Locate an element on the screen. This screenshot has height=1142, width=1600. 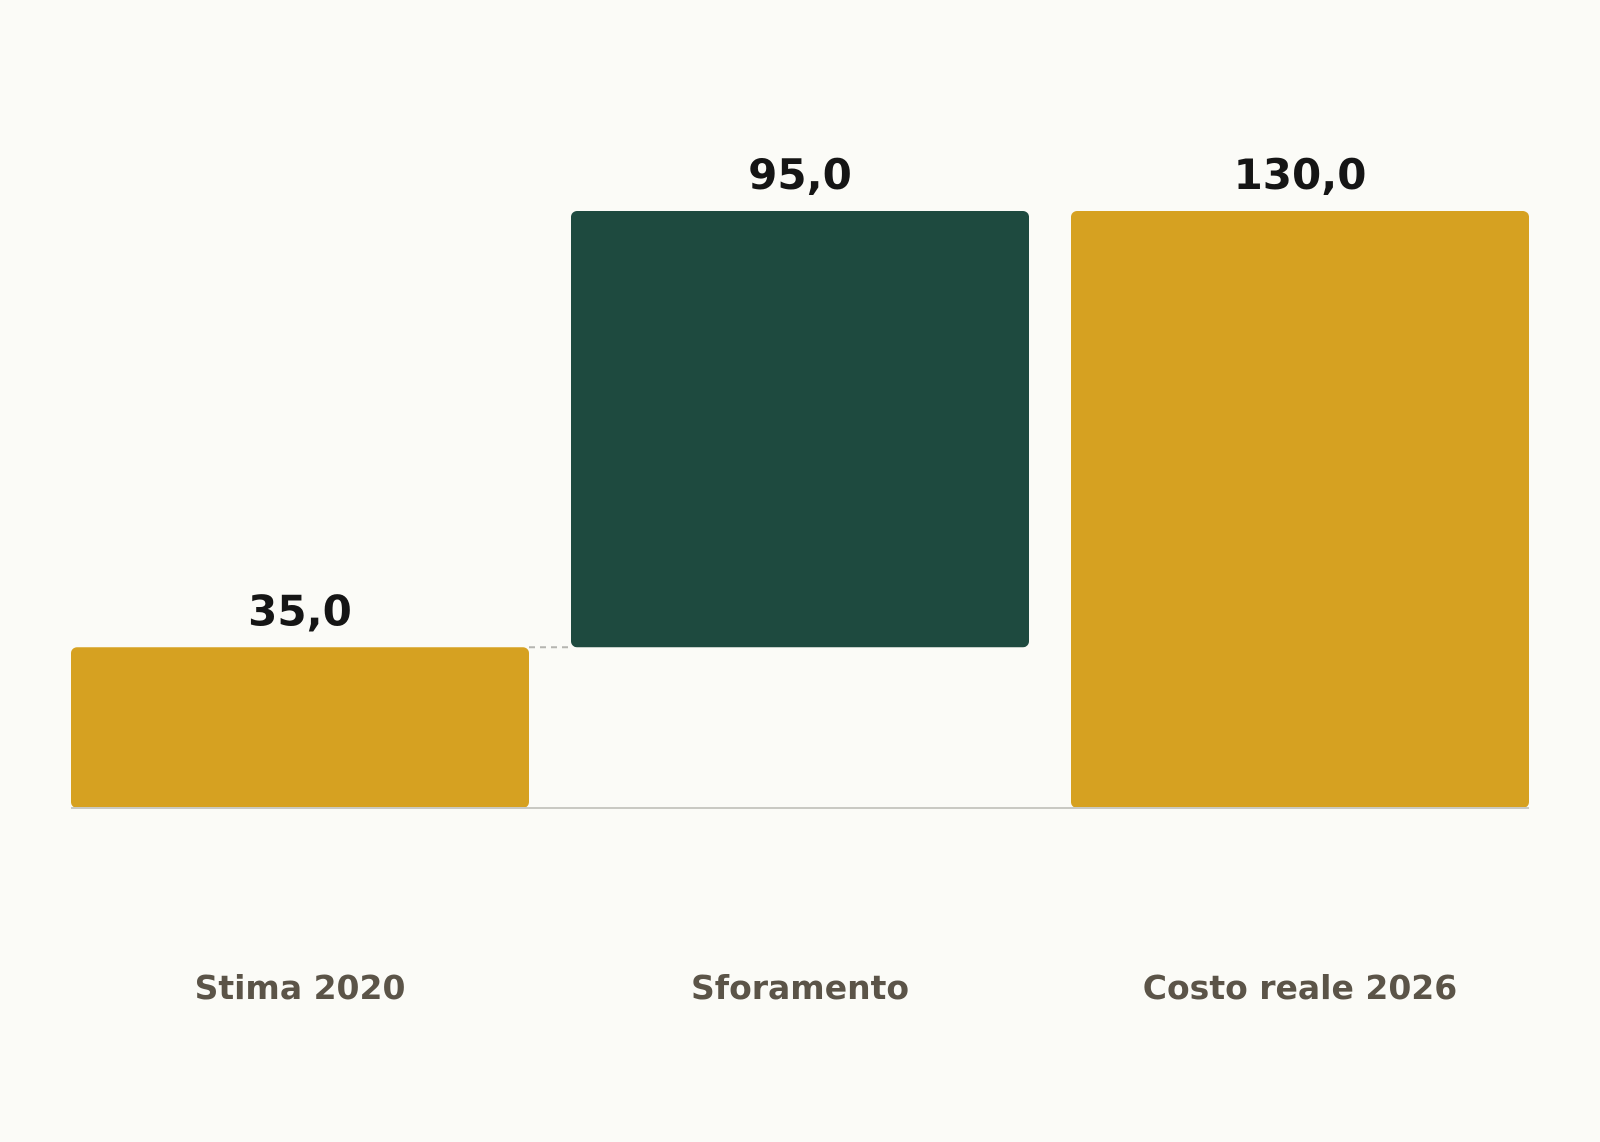
category-labels-group: Stima 2020 Sforamento Costo reale 2026 is located at coordinates (826, 987).